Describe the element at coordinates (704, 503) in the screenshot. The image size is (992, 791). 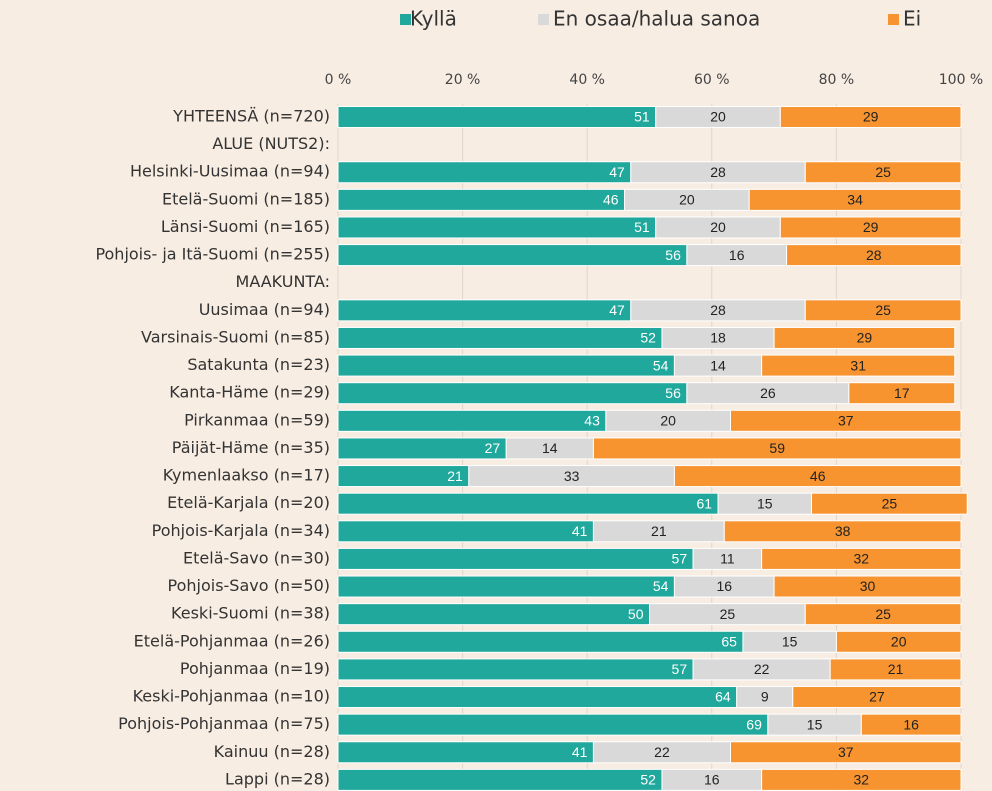
I see `value-label: 61` at that location.